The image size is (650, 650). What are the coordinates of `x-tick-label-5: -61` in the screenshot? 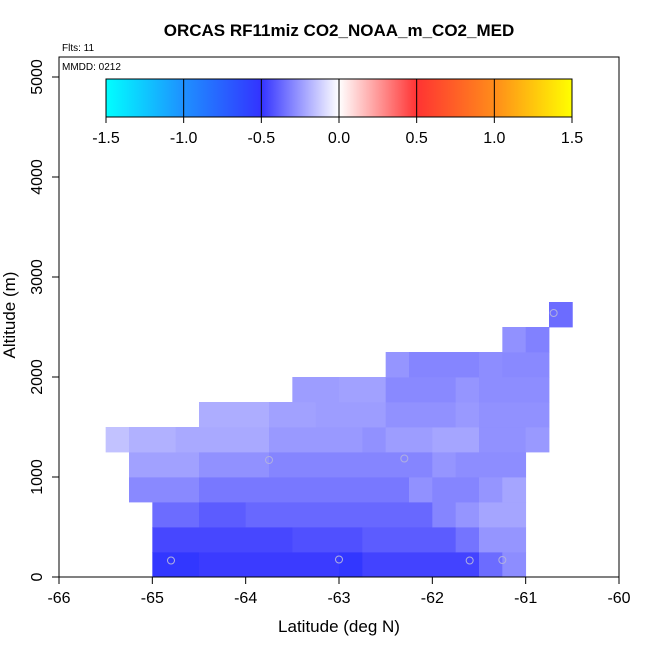 It's located at (525, 598).